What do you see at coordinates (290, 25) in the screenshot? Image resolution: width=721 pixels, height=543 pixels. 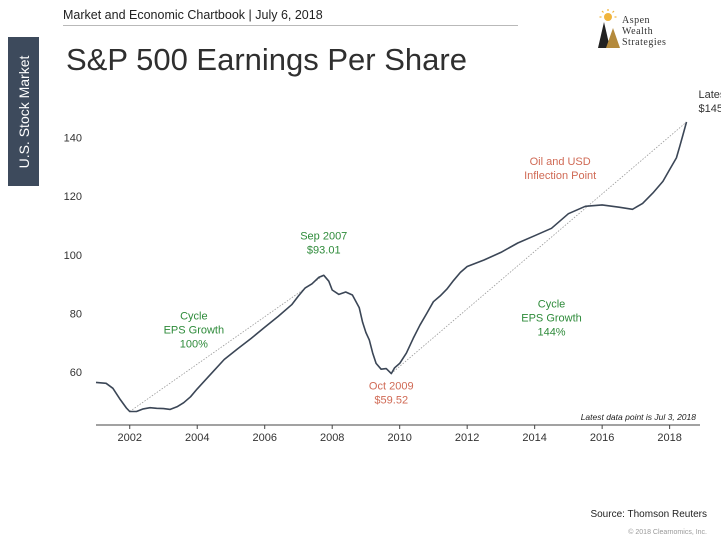 I see `header-divider` at bounding box center [290, 25].